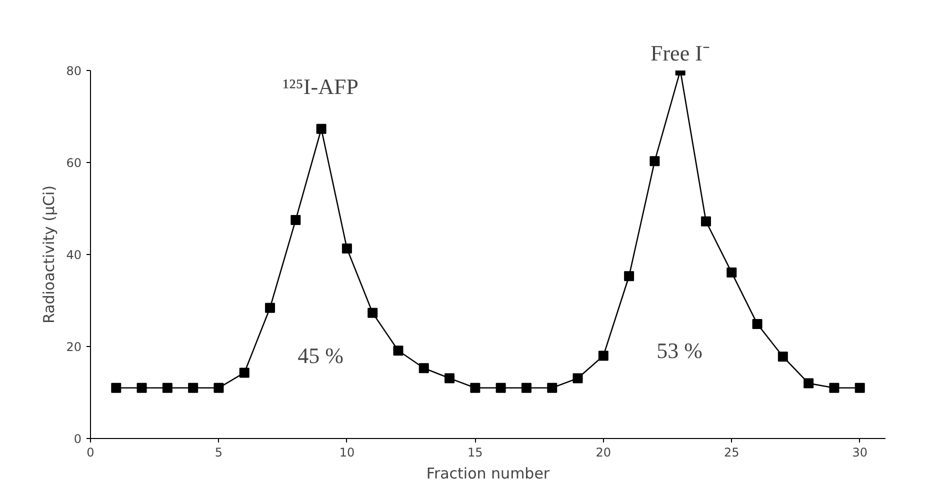 Image resolution: width=925 pixels, height=492 pixels. I want to click on x-tick-label: 5, so click(218, 453).